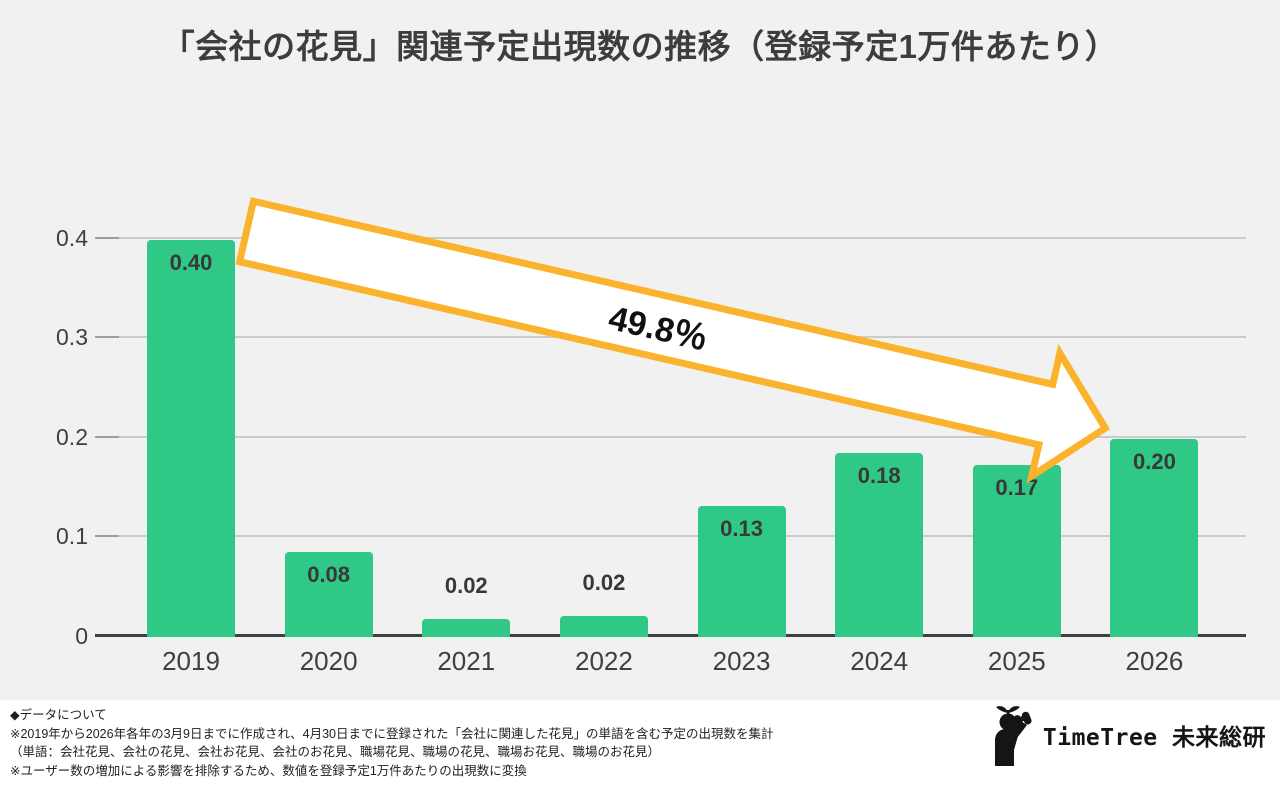 The image size is (1280, 792). What do you see at coordinates (72, 536) in the screenshot?
I see `y-axis-tick-label: 0.1` at bounding box center [72, 536].